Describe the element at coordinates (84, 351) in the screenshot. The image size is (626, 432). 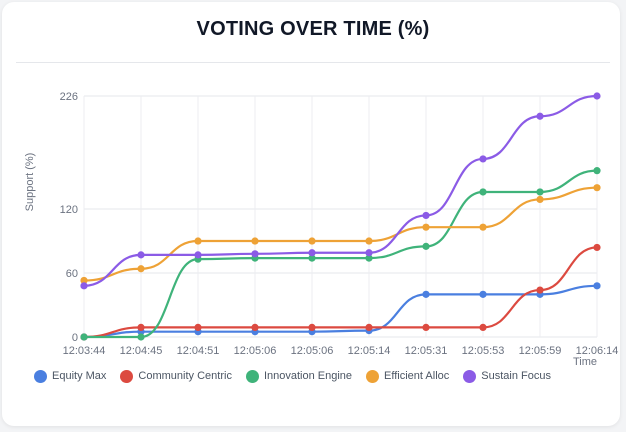
I see `x-tick-label: 12:03:44` at that location.